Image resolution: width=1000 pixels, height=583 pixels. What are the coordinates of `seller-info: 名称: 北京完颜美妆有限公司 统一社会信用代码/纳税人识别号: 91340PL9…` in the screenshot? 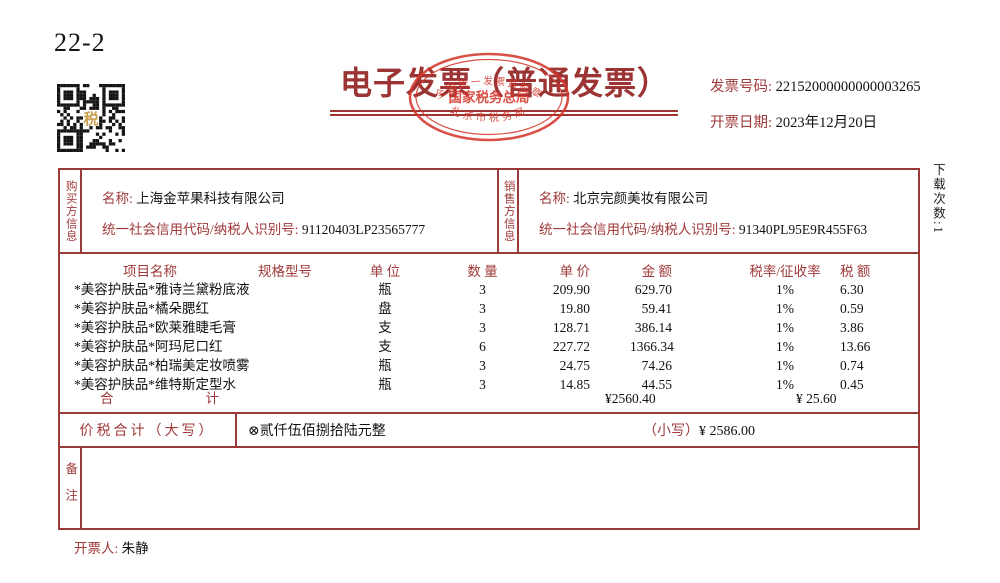 It's located at (718, 211).